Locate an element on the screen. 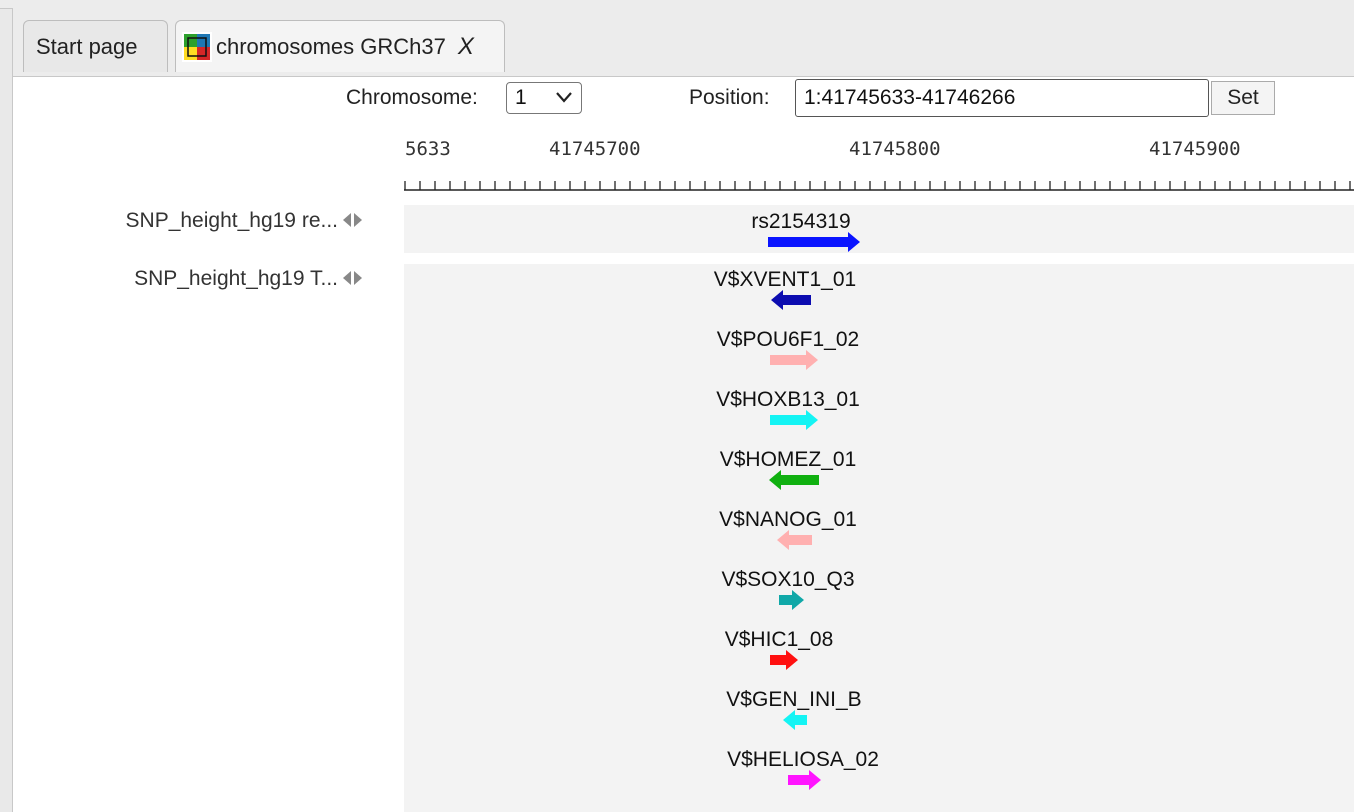 This screenshot has height=812, width=1354. feature-label: V$HOXB13_01 is located at coordinates (788, 399).